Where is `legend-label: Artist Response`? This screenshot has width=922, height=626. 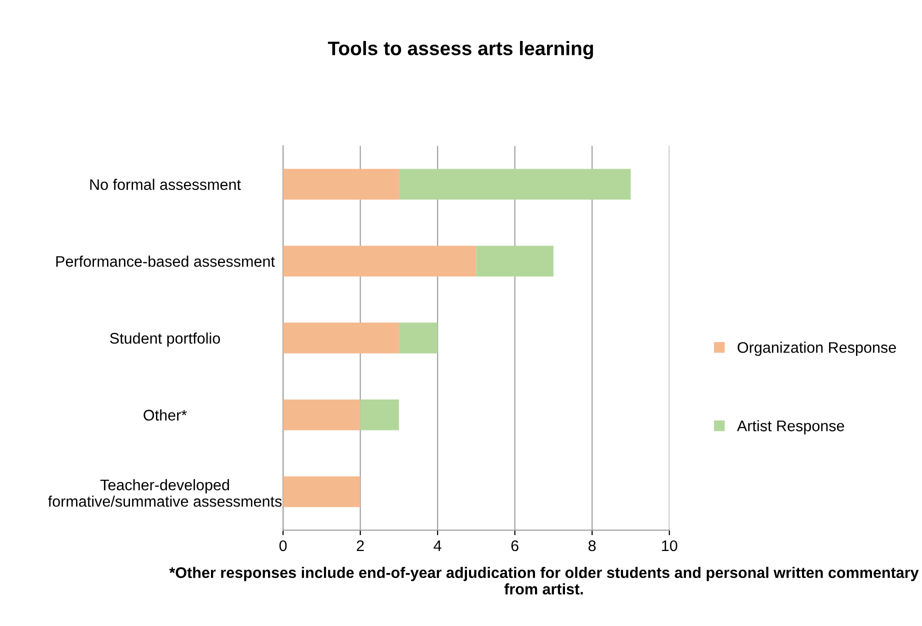
legend-label: Artist Response is located at coordinates (790, 427).